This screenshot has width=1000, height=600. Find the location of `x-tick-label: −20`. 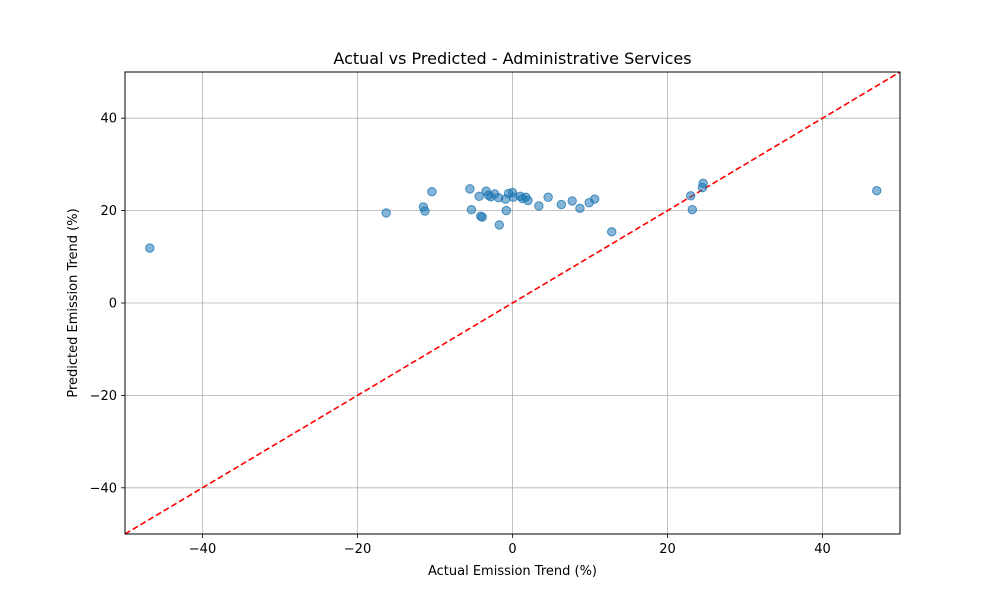

x-tick-label: −20 is located at coordinates (357, 549).